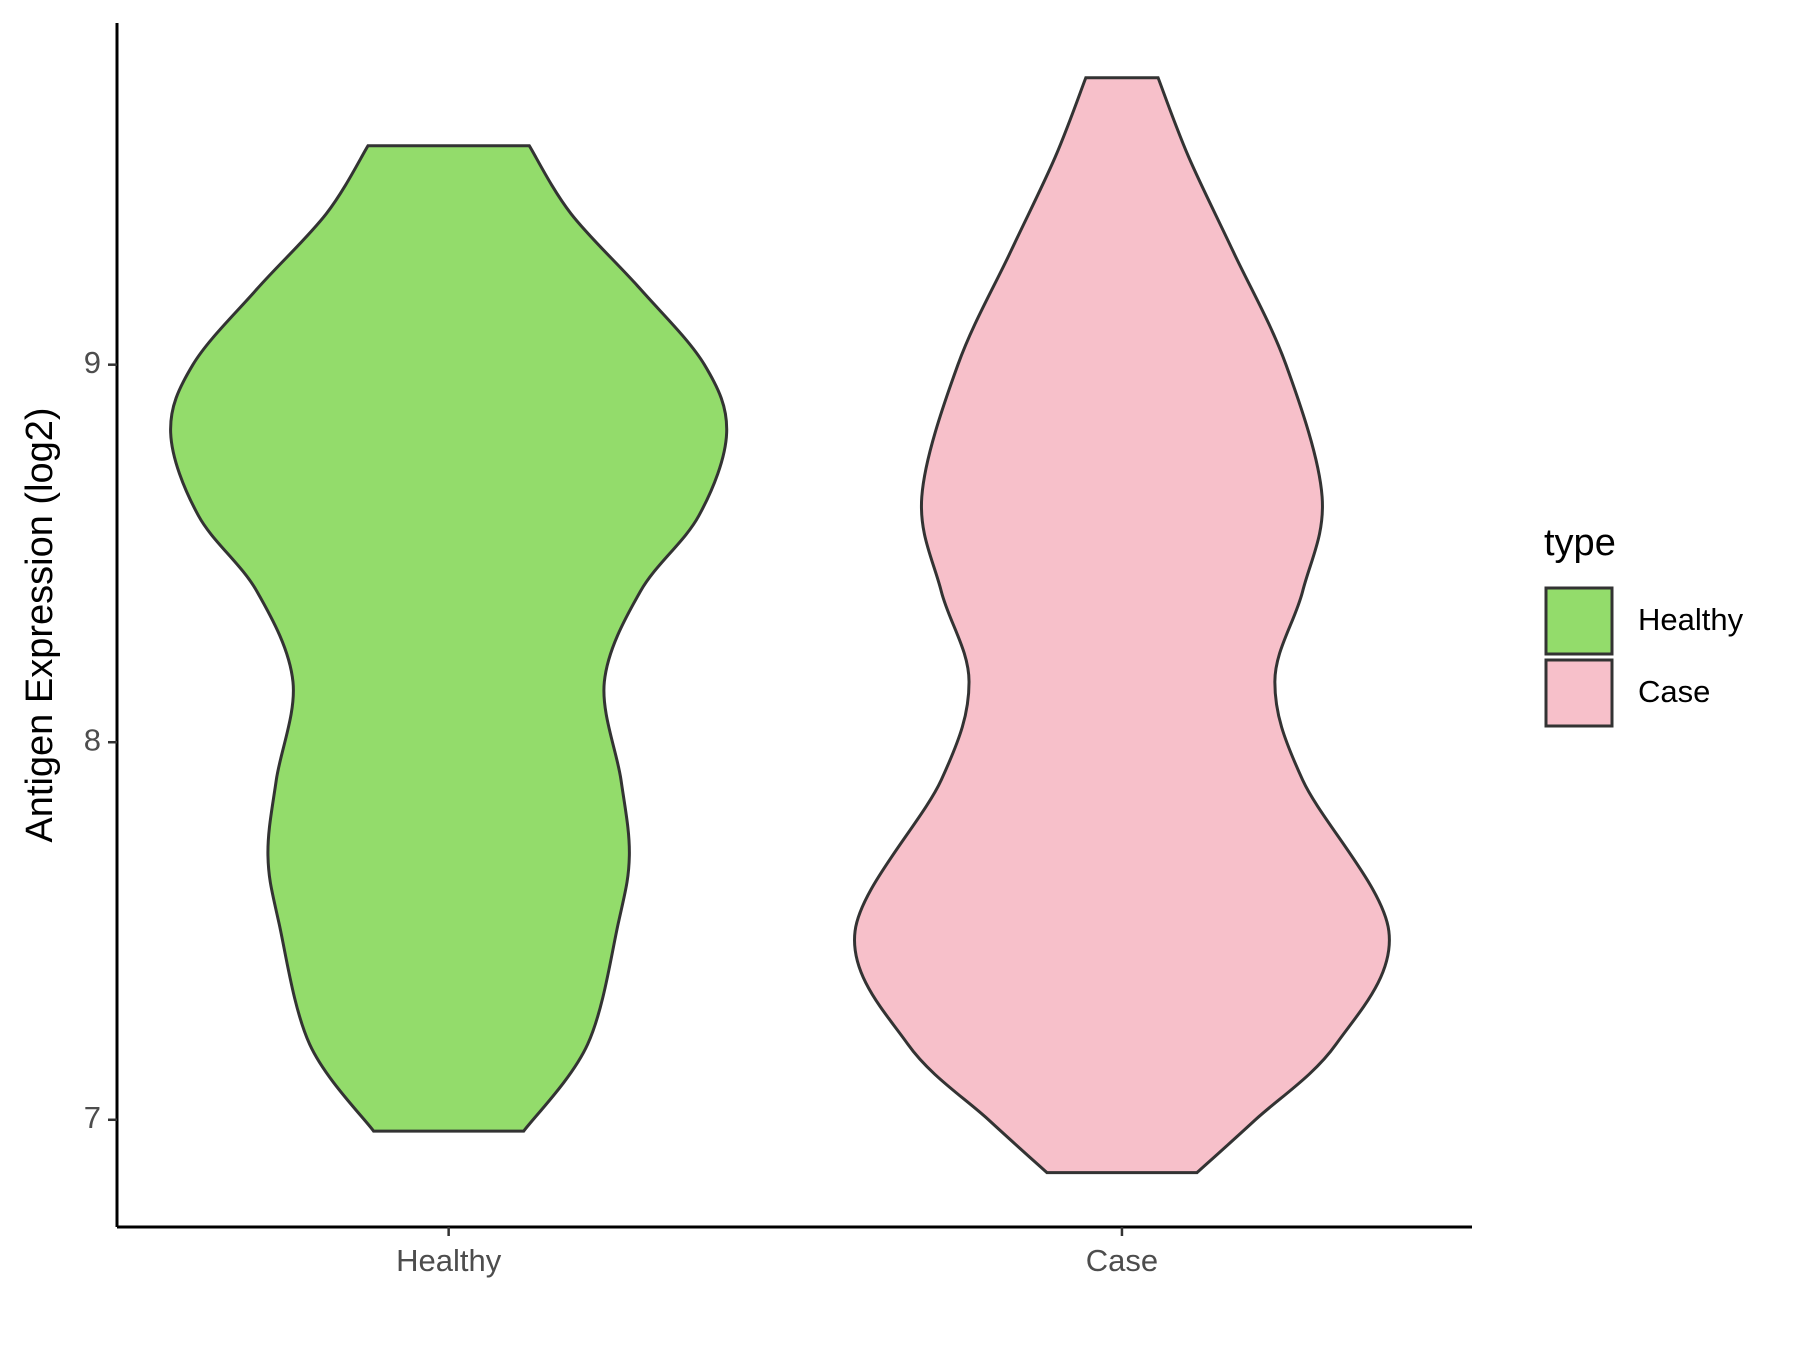 The image size is (1800, 1350). What do you see at coordinates (92, 1117) in the screenshot?
I see `y-tick-label: 7` at bounding box center [92, 1117].